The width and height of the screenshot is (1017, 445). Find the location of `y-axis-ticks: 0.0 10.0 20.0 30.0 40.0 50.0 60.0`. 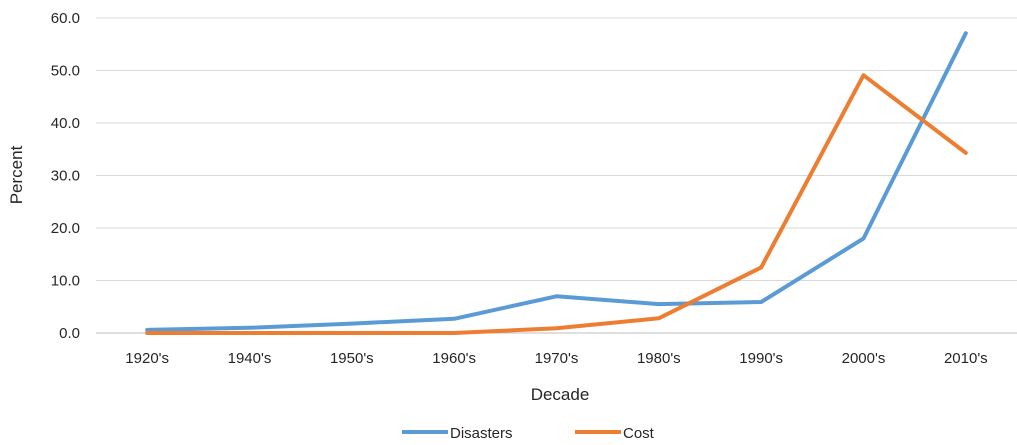

y-axis-ticks: 0.0 10.0 20.0 30.0 40.0 50.0 60.0 is located at coordinates (65, 176).